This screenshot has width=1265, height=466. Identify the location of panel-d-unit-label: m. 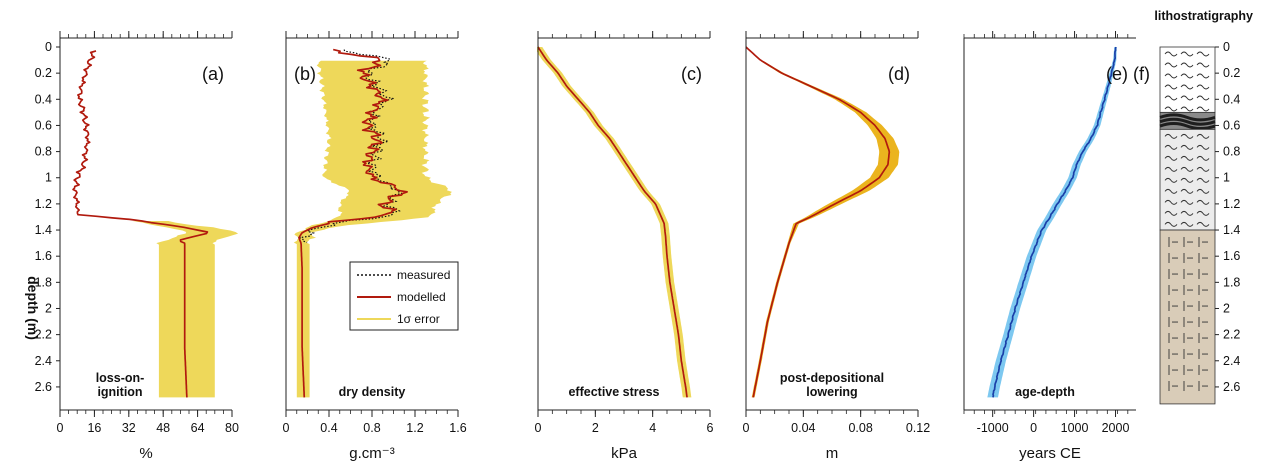
(832, 453).